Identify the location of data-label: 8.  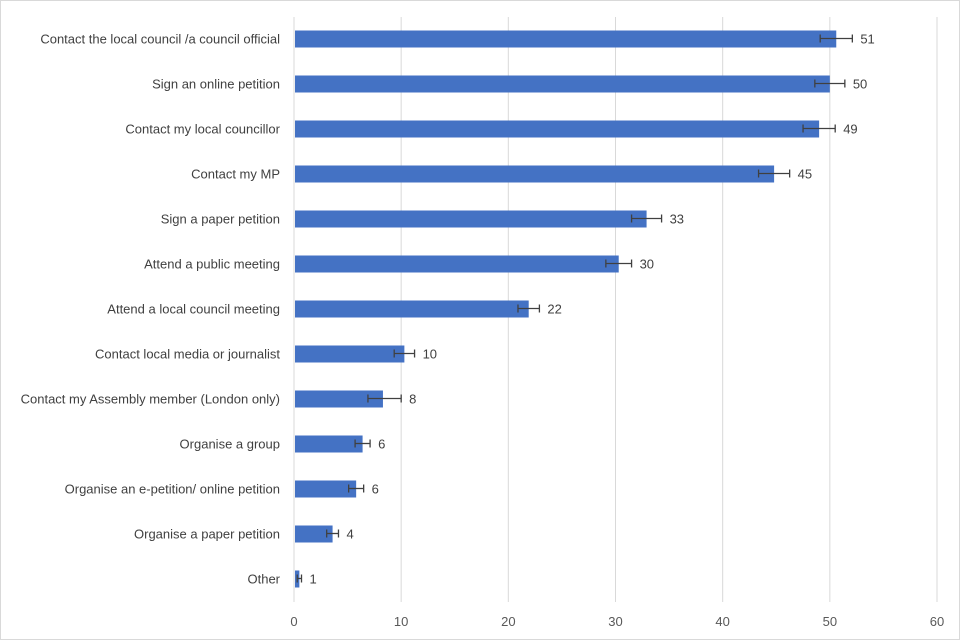
(412, 399).